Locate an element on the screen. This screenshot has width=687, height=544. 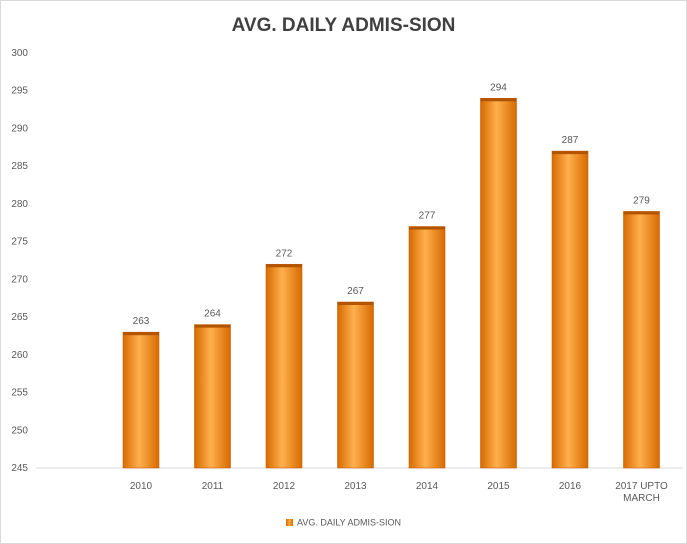
y-tick-label: 245 is located at coordinates (19, 468).